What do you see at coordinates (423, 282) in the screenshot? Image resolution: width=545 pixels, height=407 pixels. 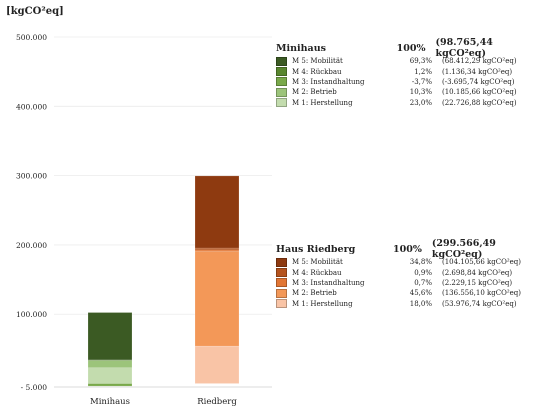 I see `legend-series-percent: 0,7%` at bounding box center [423, 282].